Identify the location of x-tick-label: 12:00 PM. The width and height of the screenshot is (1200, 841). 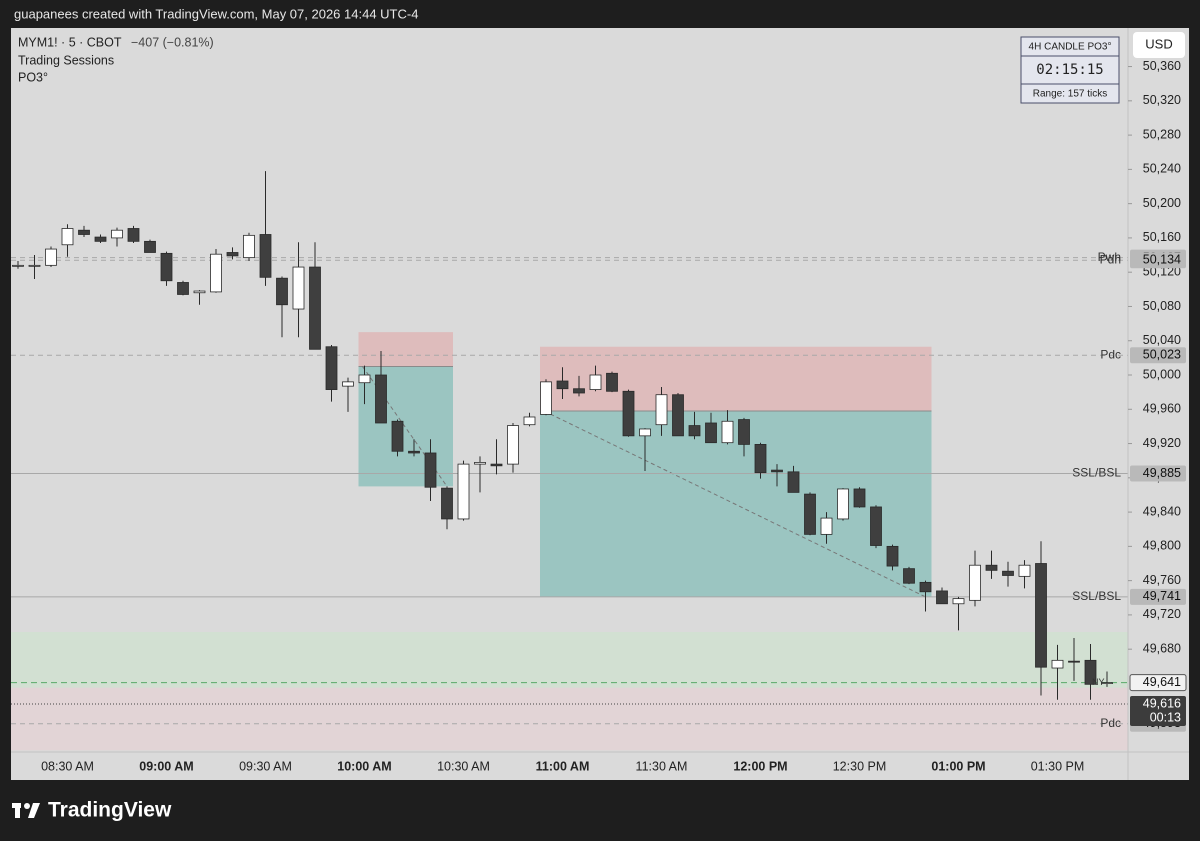
(760, 766).